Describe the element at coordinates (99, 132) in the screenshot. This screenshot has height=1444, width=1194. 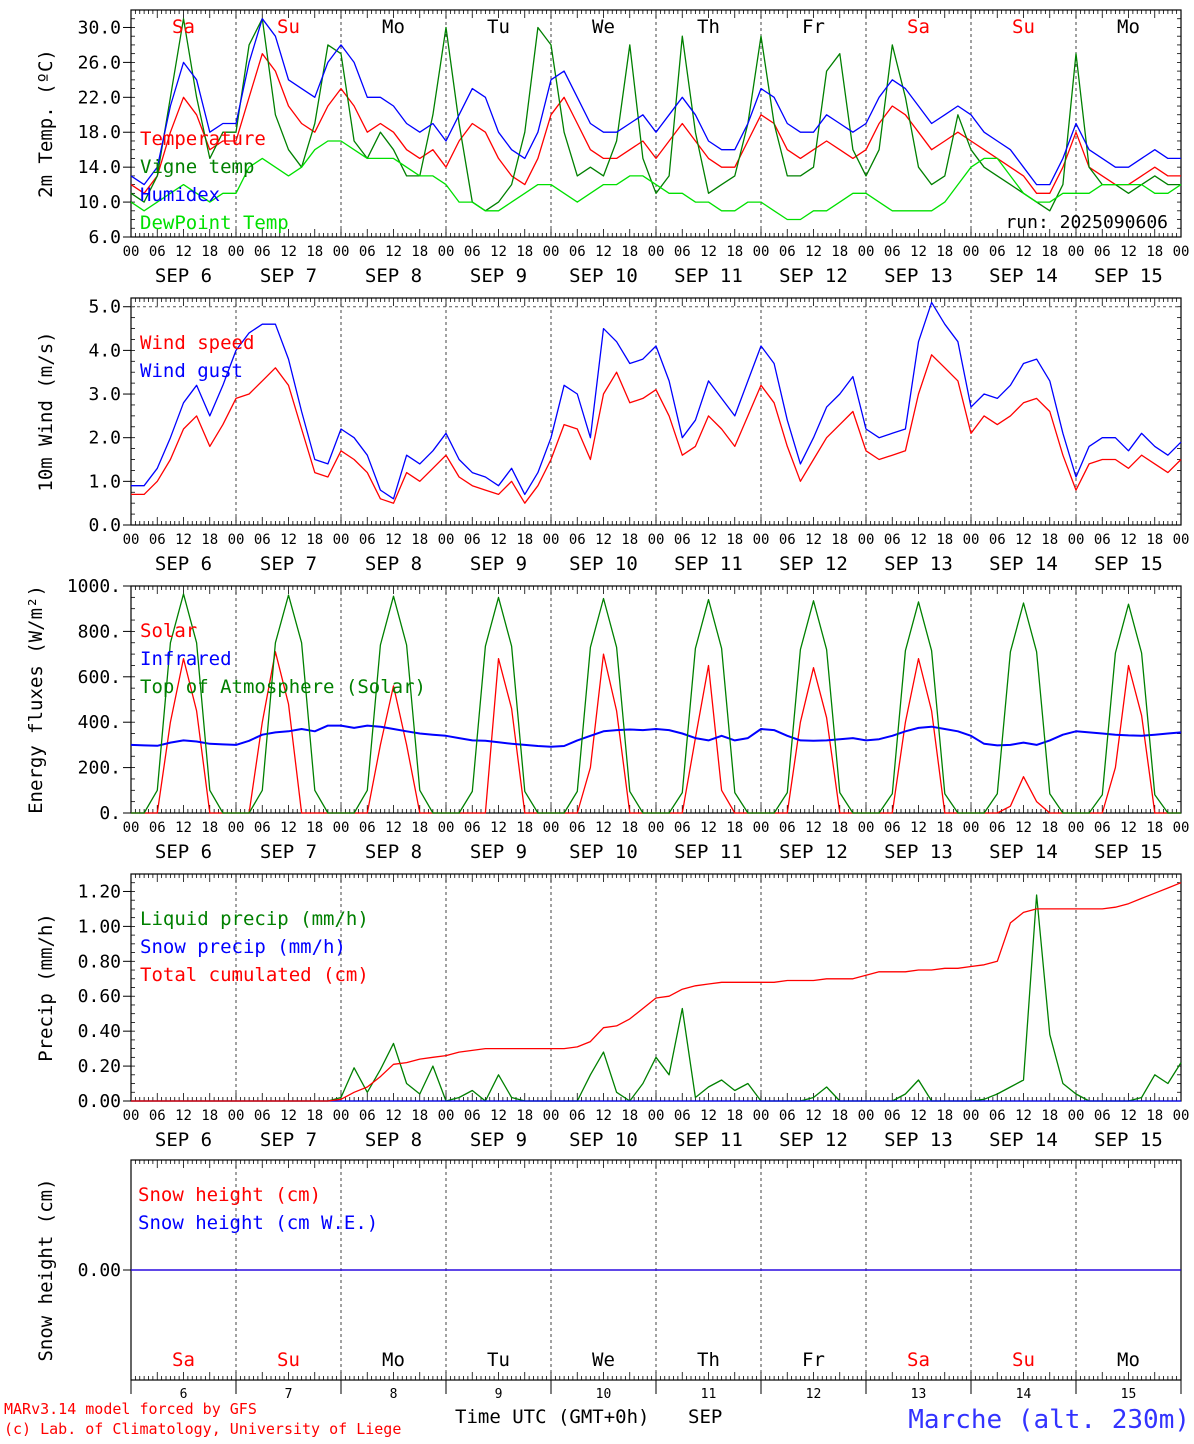
I see `y-tick-label: 18.0` at that location.